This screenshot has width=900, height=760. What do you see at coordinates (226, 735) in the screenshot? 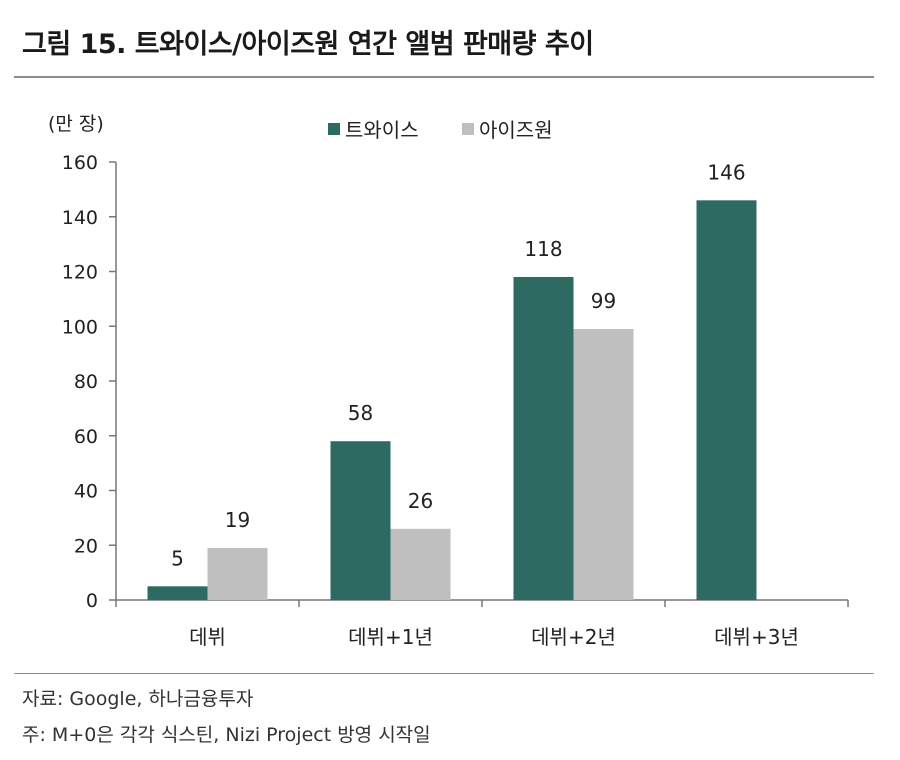
I see `footnote: 주: M+0은 각각 식스틴, Nizi Project 방영 시작일` at bounding box center [226, 735].